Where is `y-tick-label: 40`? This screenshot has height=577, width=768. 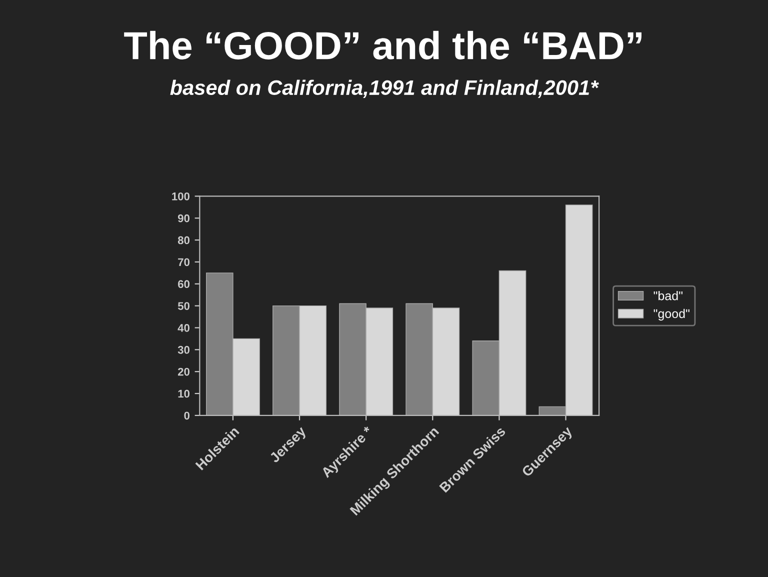 y-tick-label: 40 is located at coordinates (184, 328).